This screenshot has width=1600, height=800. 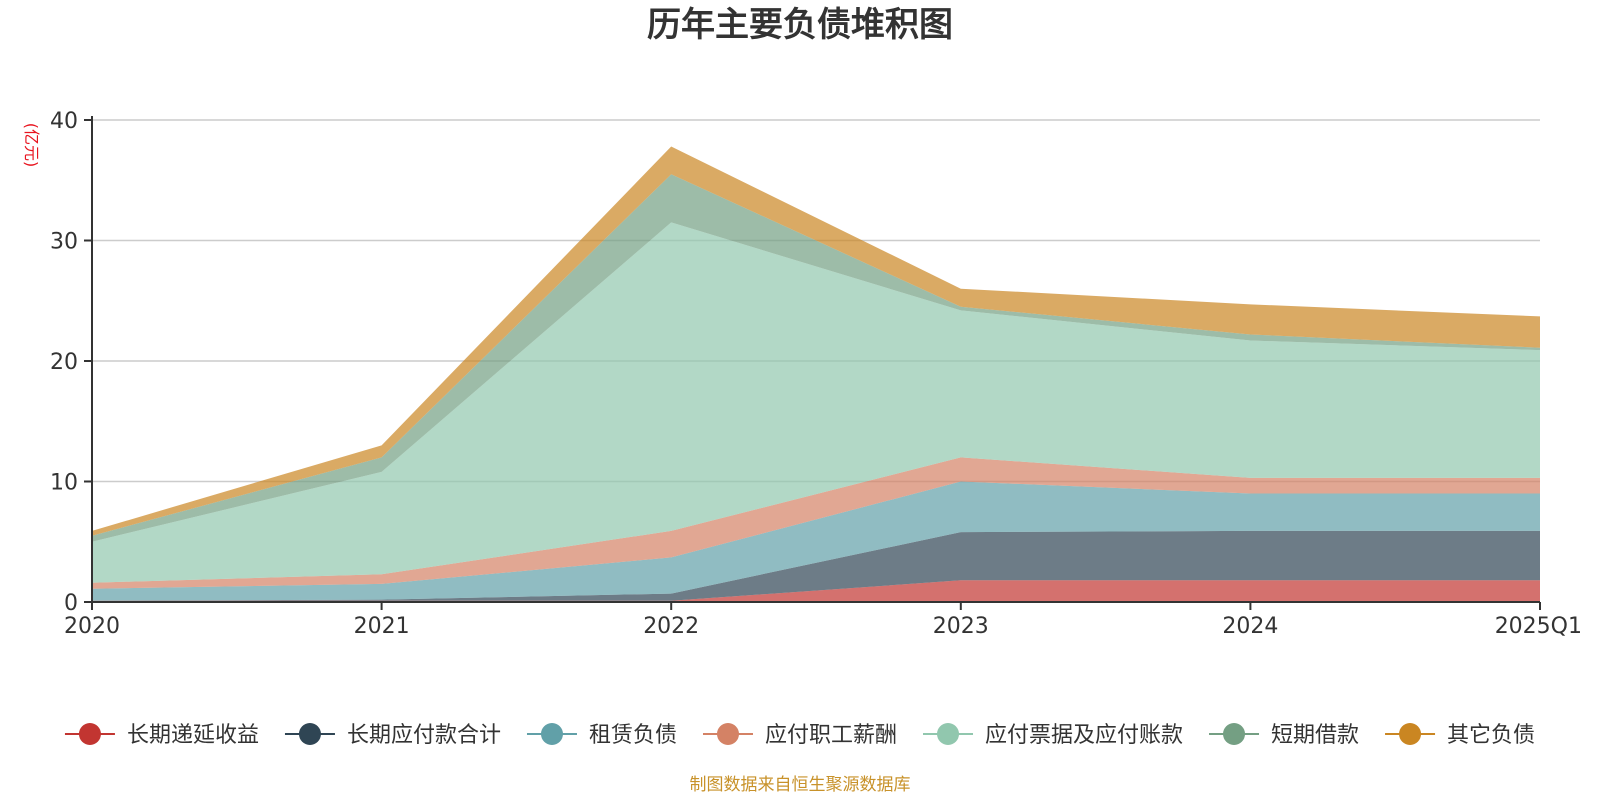 I want to click on source-note: 制图数据来自恒生聚源数据库, so click(x=800, y=785).